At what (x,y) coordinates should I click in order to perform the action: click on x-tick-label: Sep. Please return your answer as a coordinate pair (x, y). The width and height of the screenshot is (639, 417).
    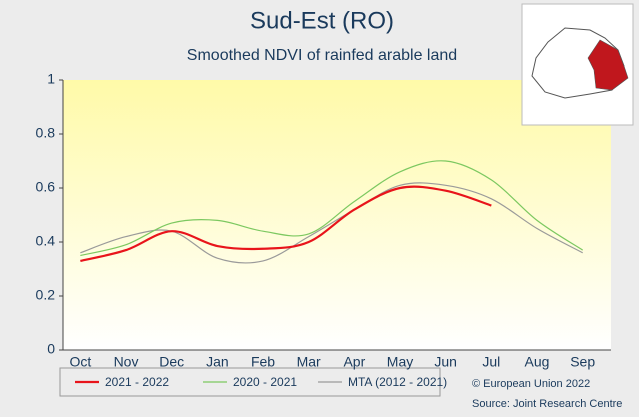
    Looking at the image, I should click on (582, 362).